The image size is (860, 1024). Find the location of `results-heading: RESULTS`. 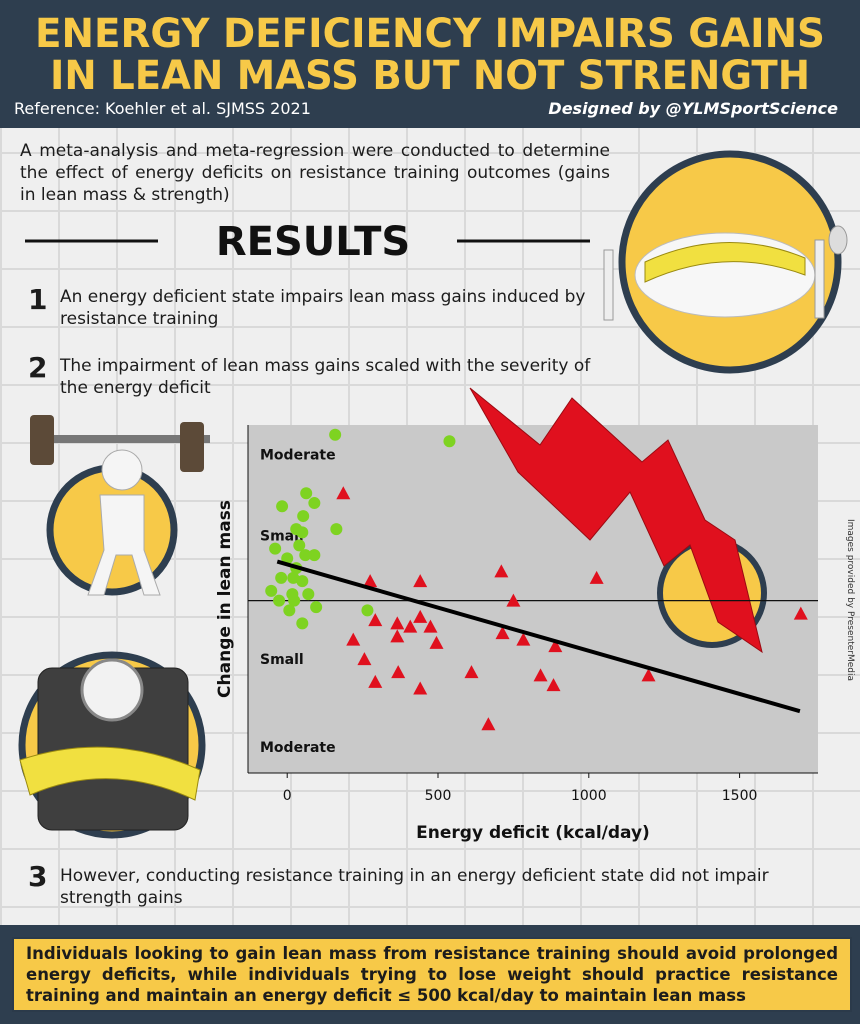

results-heading: RESULTS is located at coordinates (313, 242).